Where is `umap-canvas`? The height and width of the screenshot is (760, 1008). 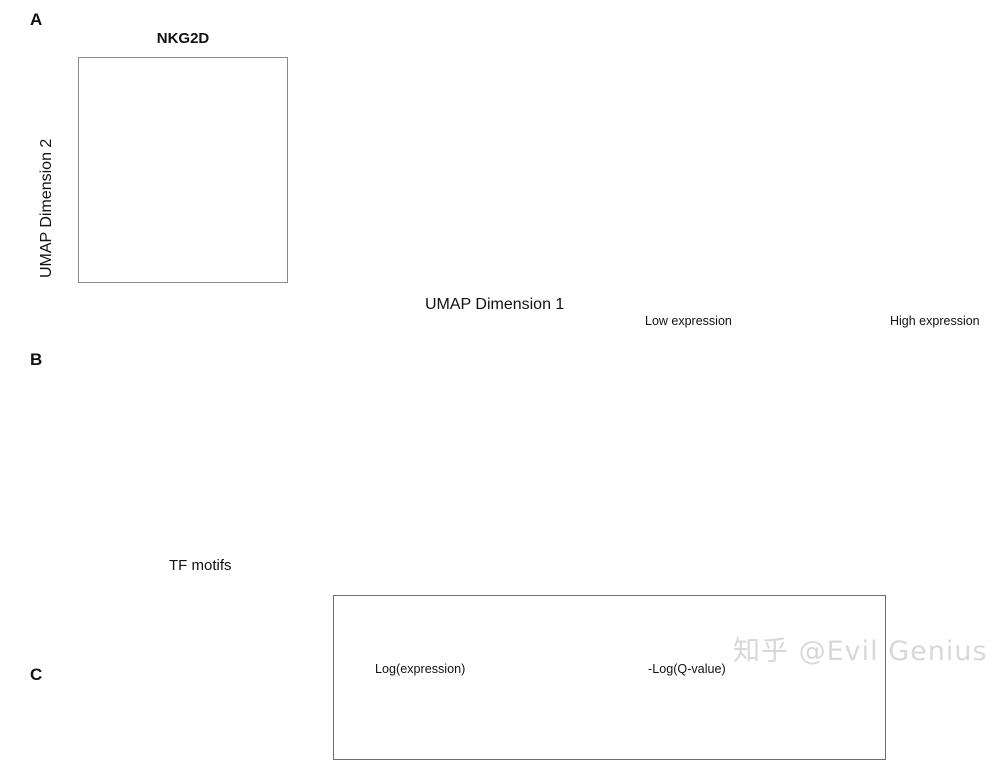
umap-canvas is located at coordinates (183, 170).